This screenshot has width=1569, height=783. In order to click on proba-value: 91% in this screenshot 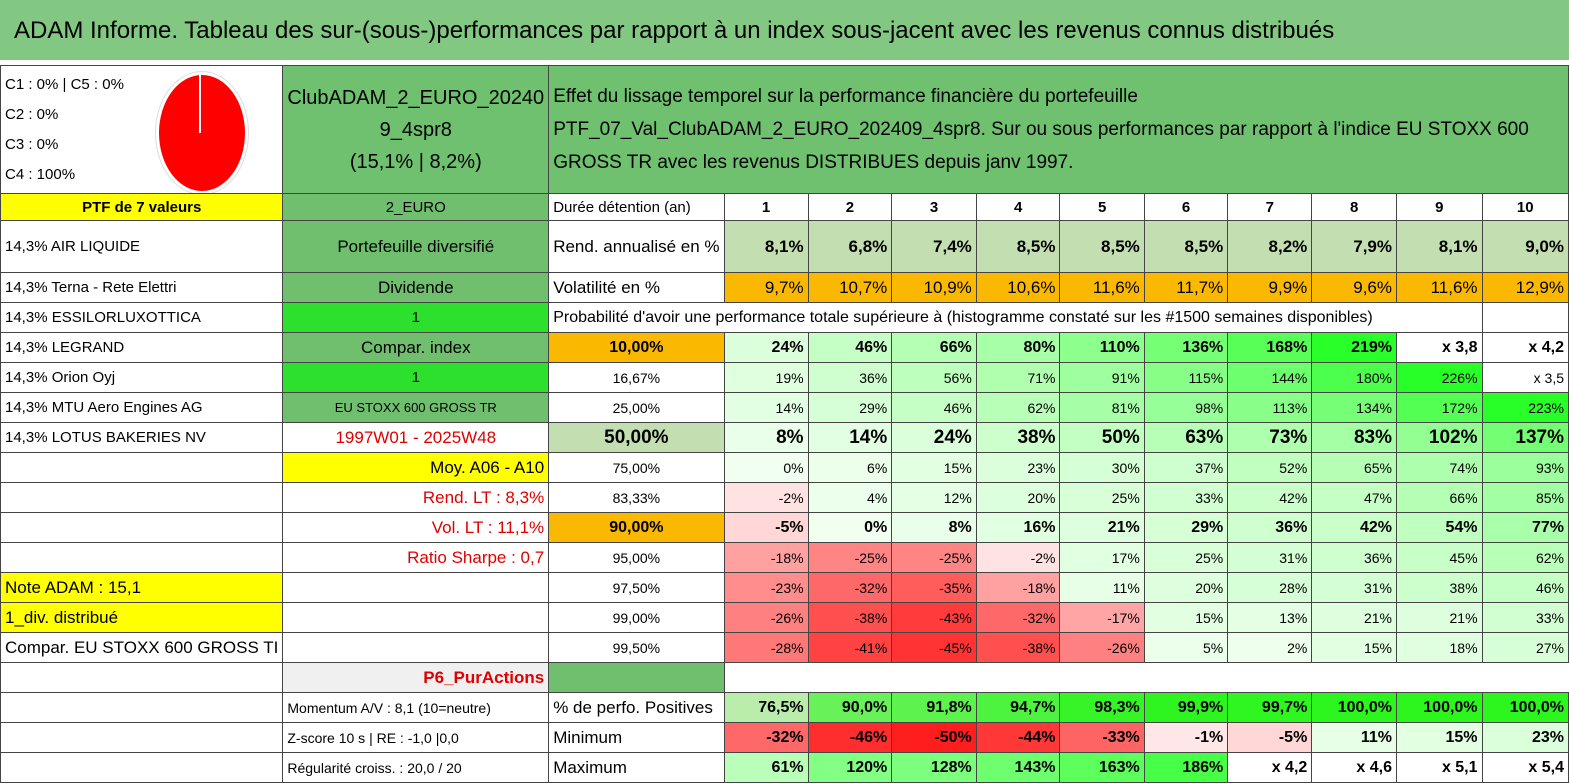, I will do `click(1102, 377)`.